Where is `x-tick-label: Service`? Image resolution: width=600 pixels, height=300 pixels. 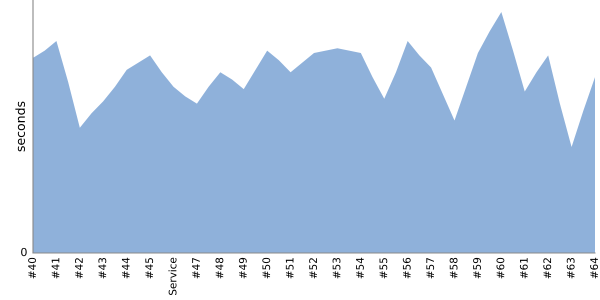 x-tick-label: Service is located at coordinates (172, 276).